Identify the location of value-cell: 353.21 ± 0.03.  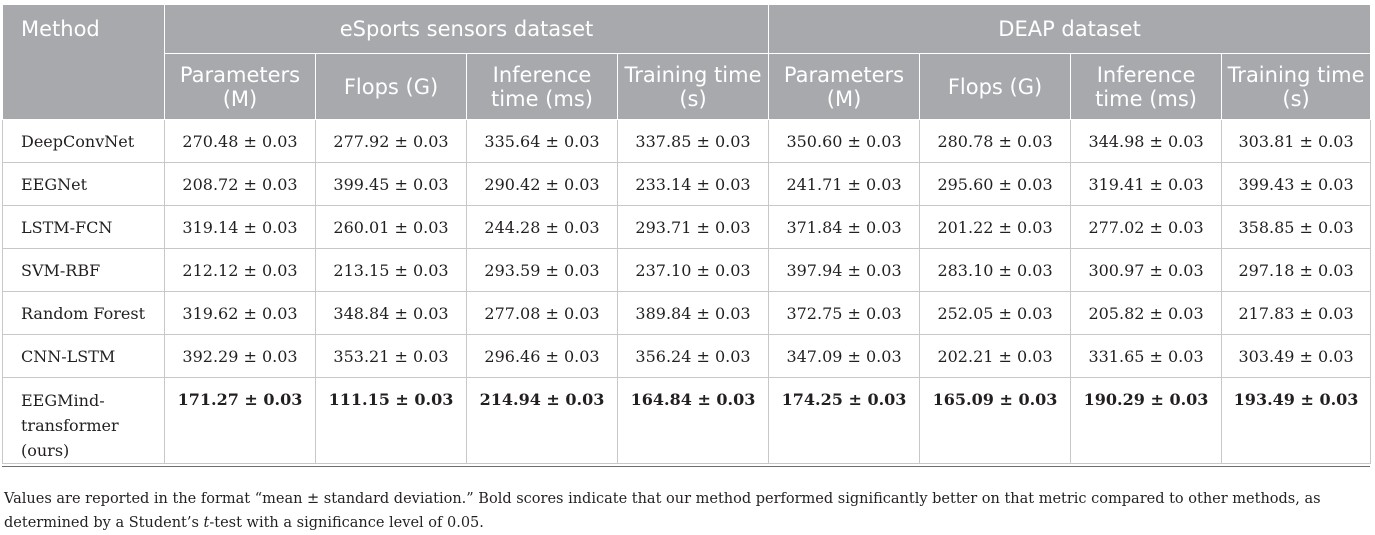
(391, 356).